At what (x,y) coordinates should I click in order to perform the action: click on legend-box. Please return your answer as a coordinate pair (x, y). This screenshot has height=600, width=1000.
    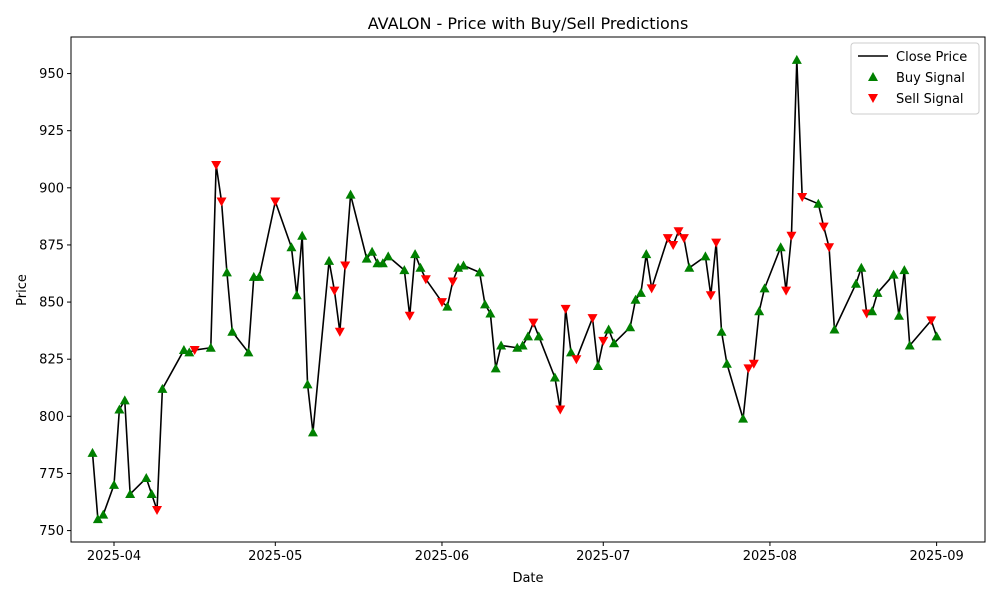
    Looking at the image, I should click on (915, 78).